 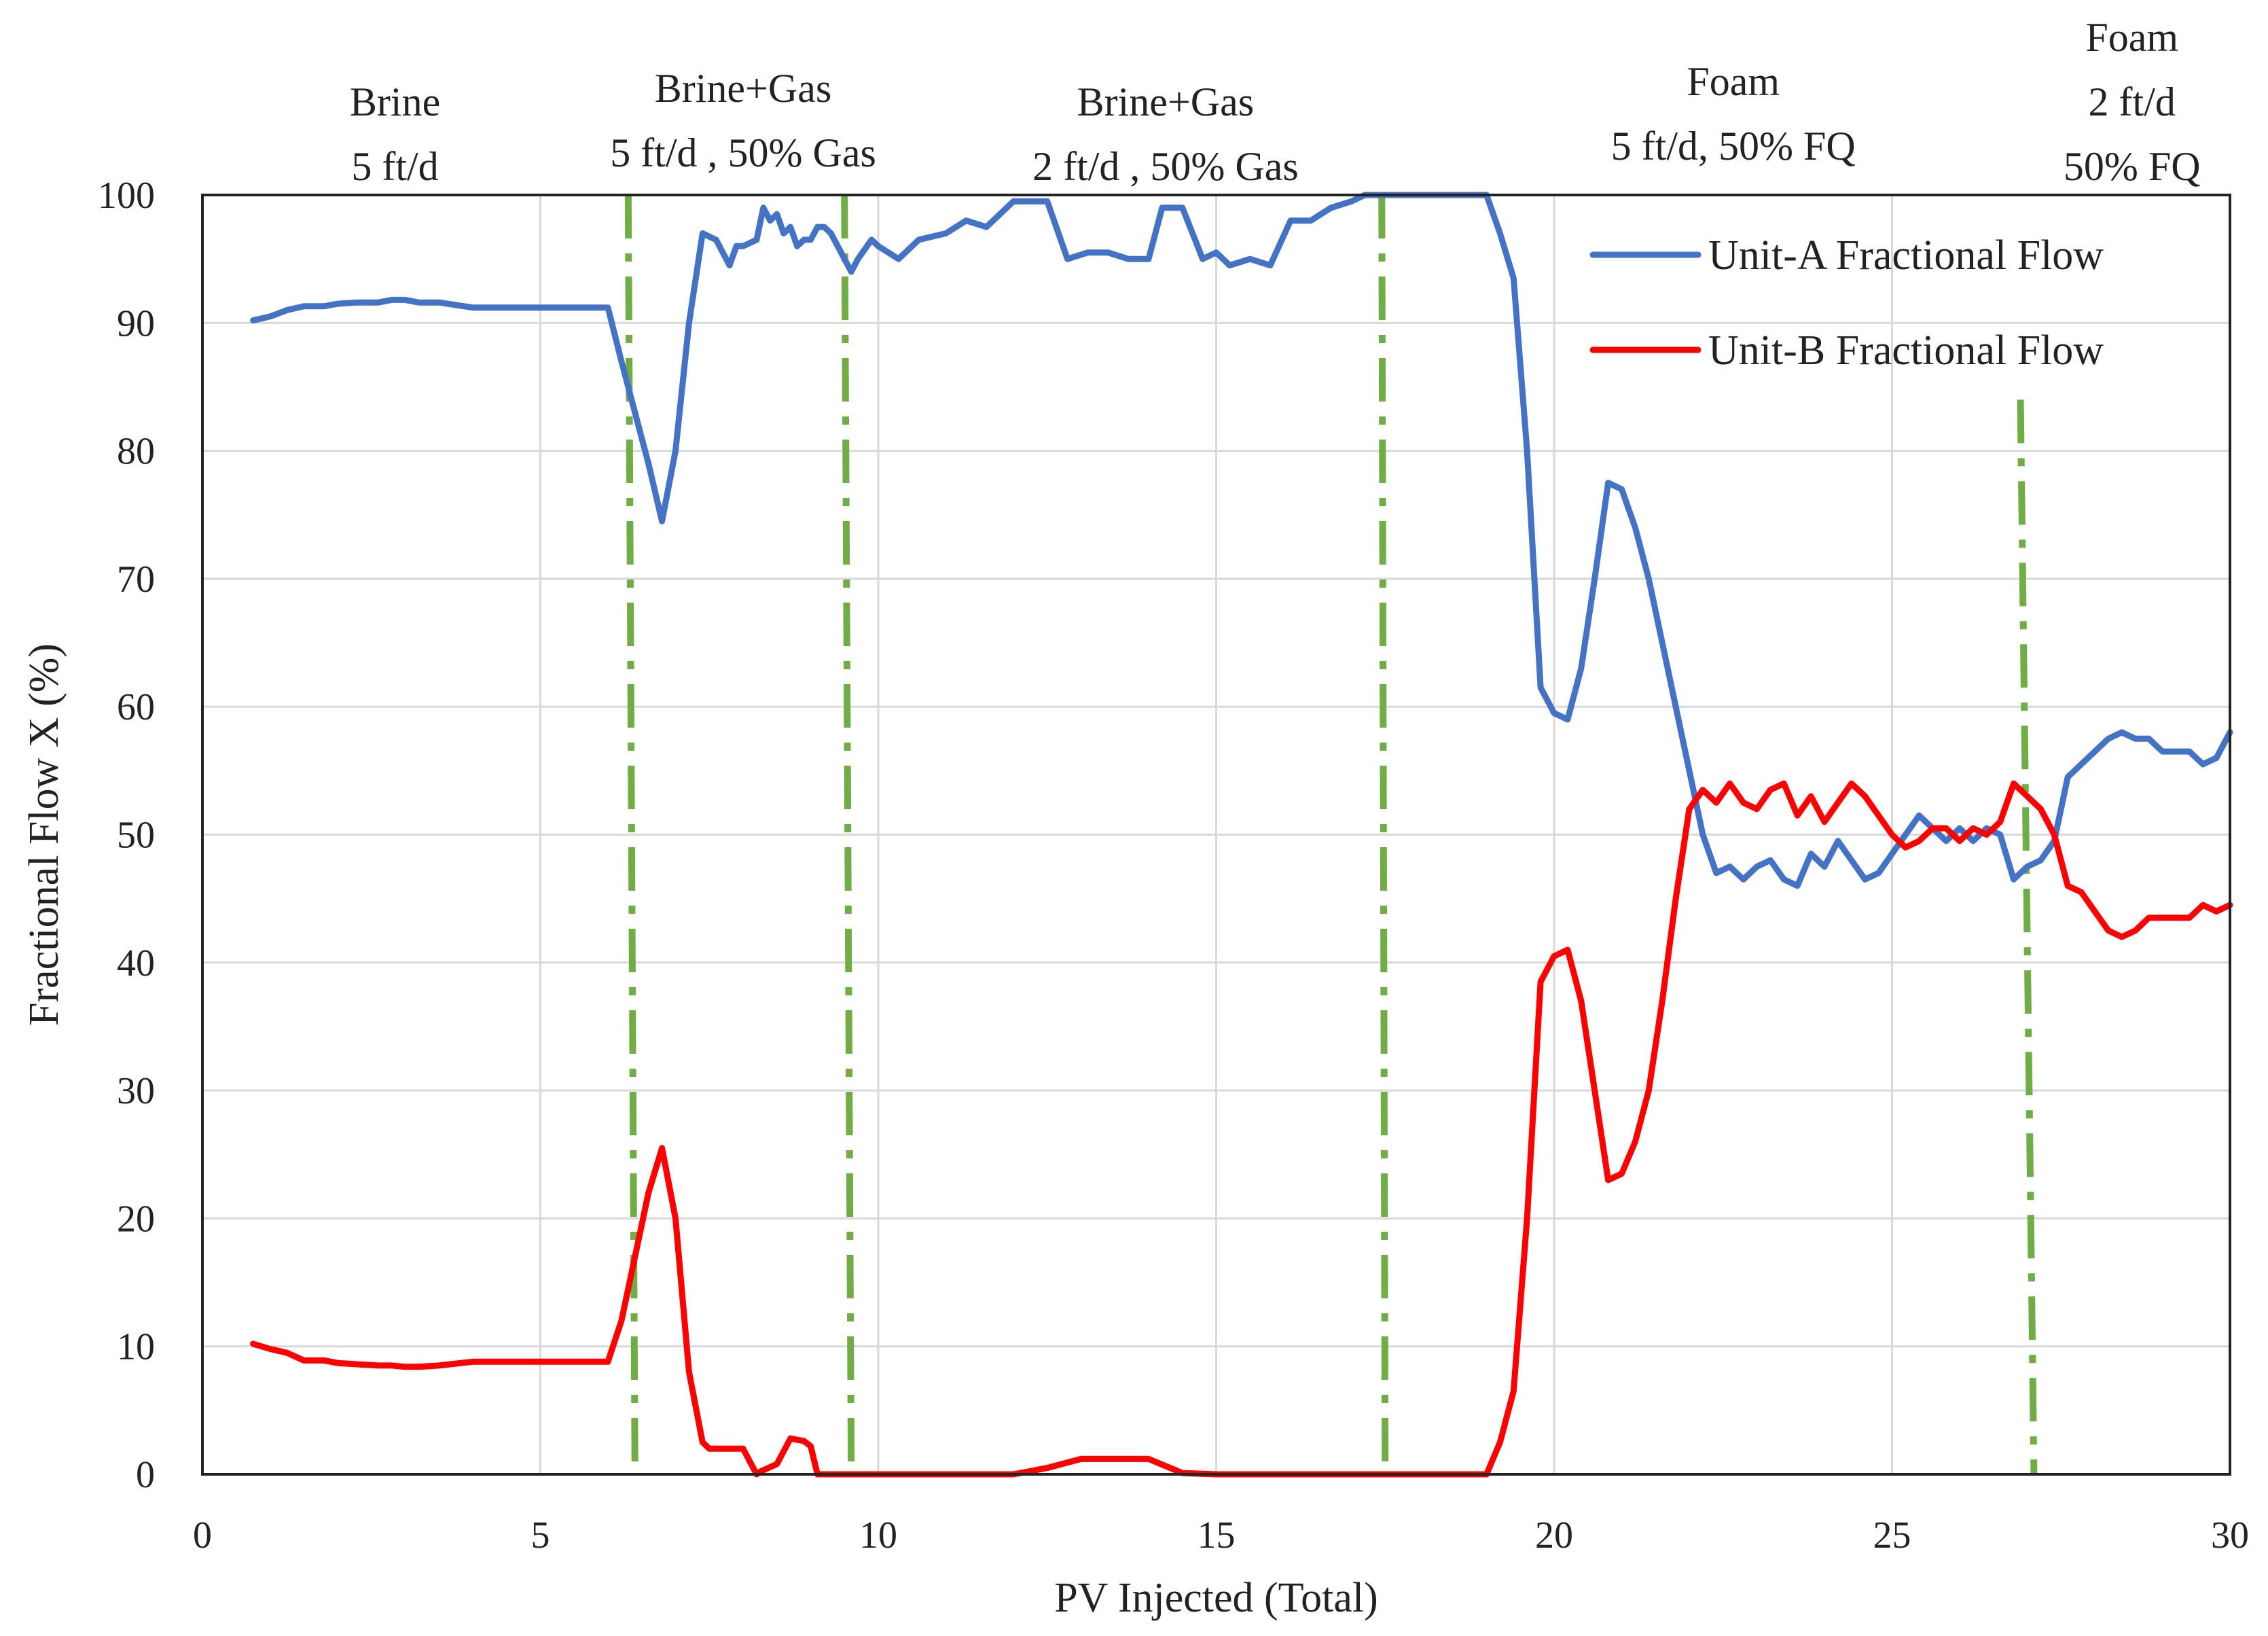 I want to click on phase-annotation-5-line-3: 50% FQ, so click(x=2132, y=166).